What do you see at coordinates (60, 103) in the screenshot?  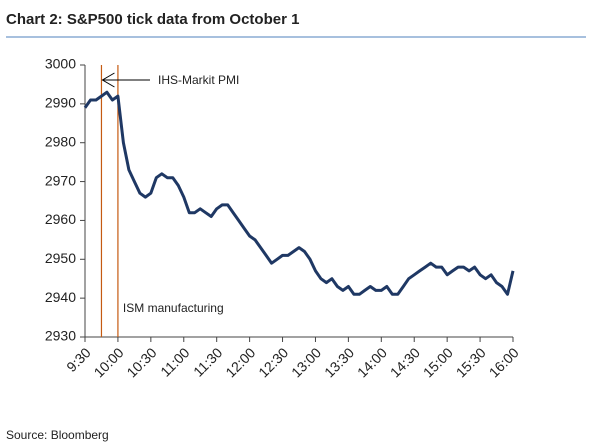 I see `y-tick-label: 2990` at bounding box center [60, 103].